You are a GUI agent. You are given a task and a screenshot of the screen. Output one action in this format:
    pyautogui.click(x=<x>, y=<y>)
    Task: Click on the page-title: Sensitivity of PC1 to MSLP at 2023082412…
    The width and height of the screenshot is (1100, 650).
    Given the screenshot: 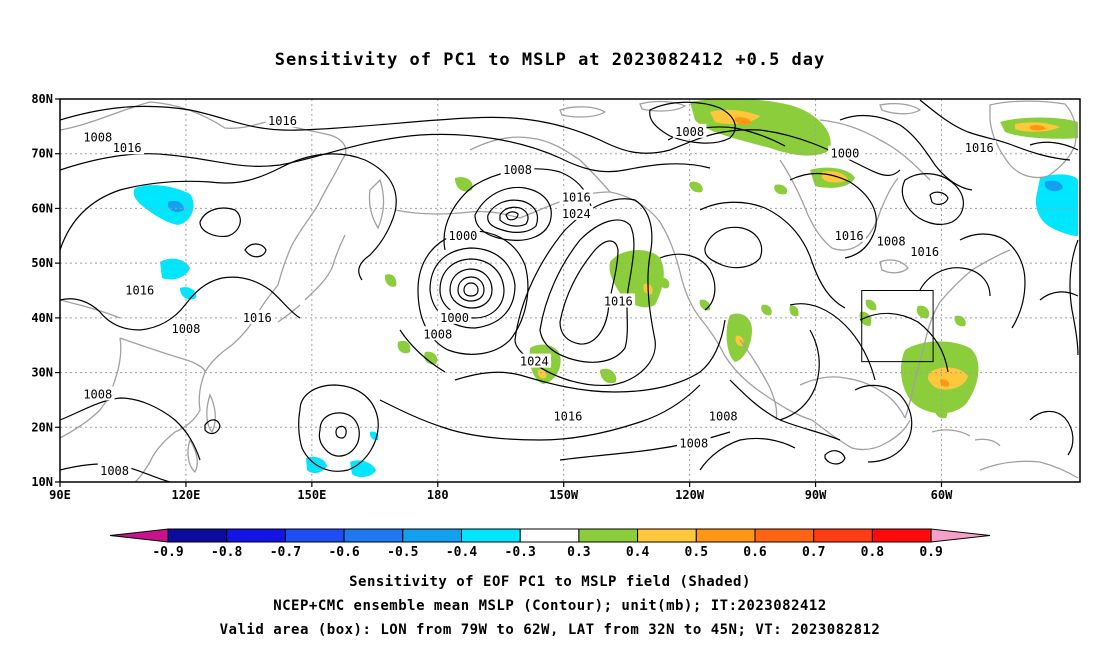 What is the action you would take?
    pyautogui.click(x=550, y=60)
    